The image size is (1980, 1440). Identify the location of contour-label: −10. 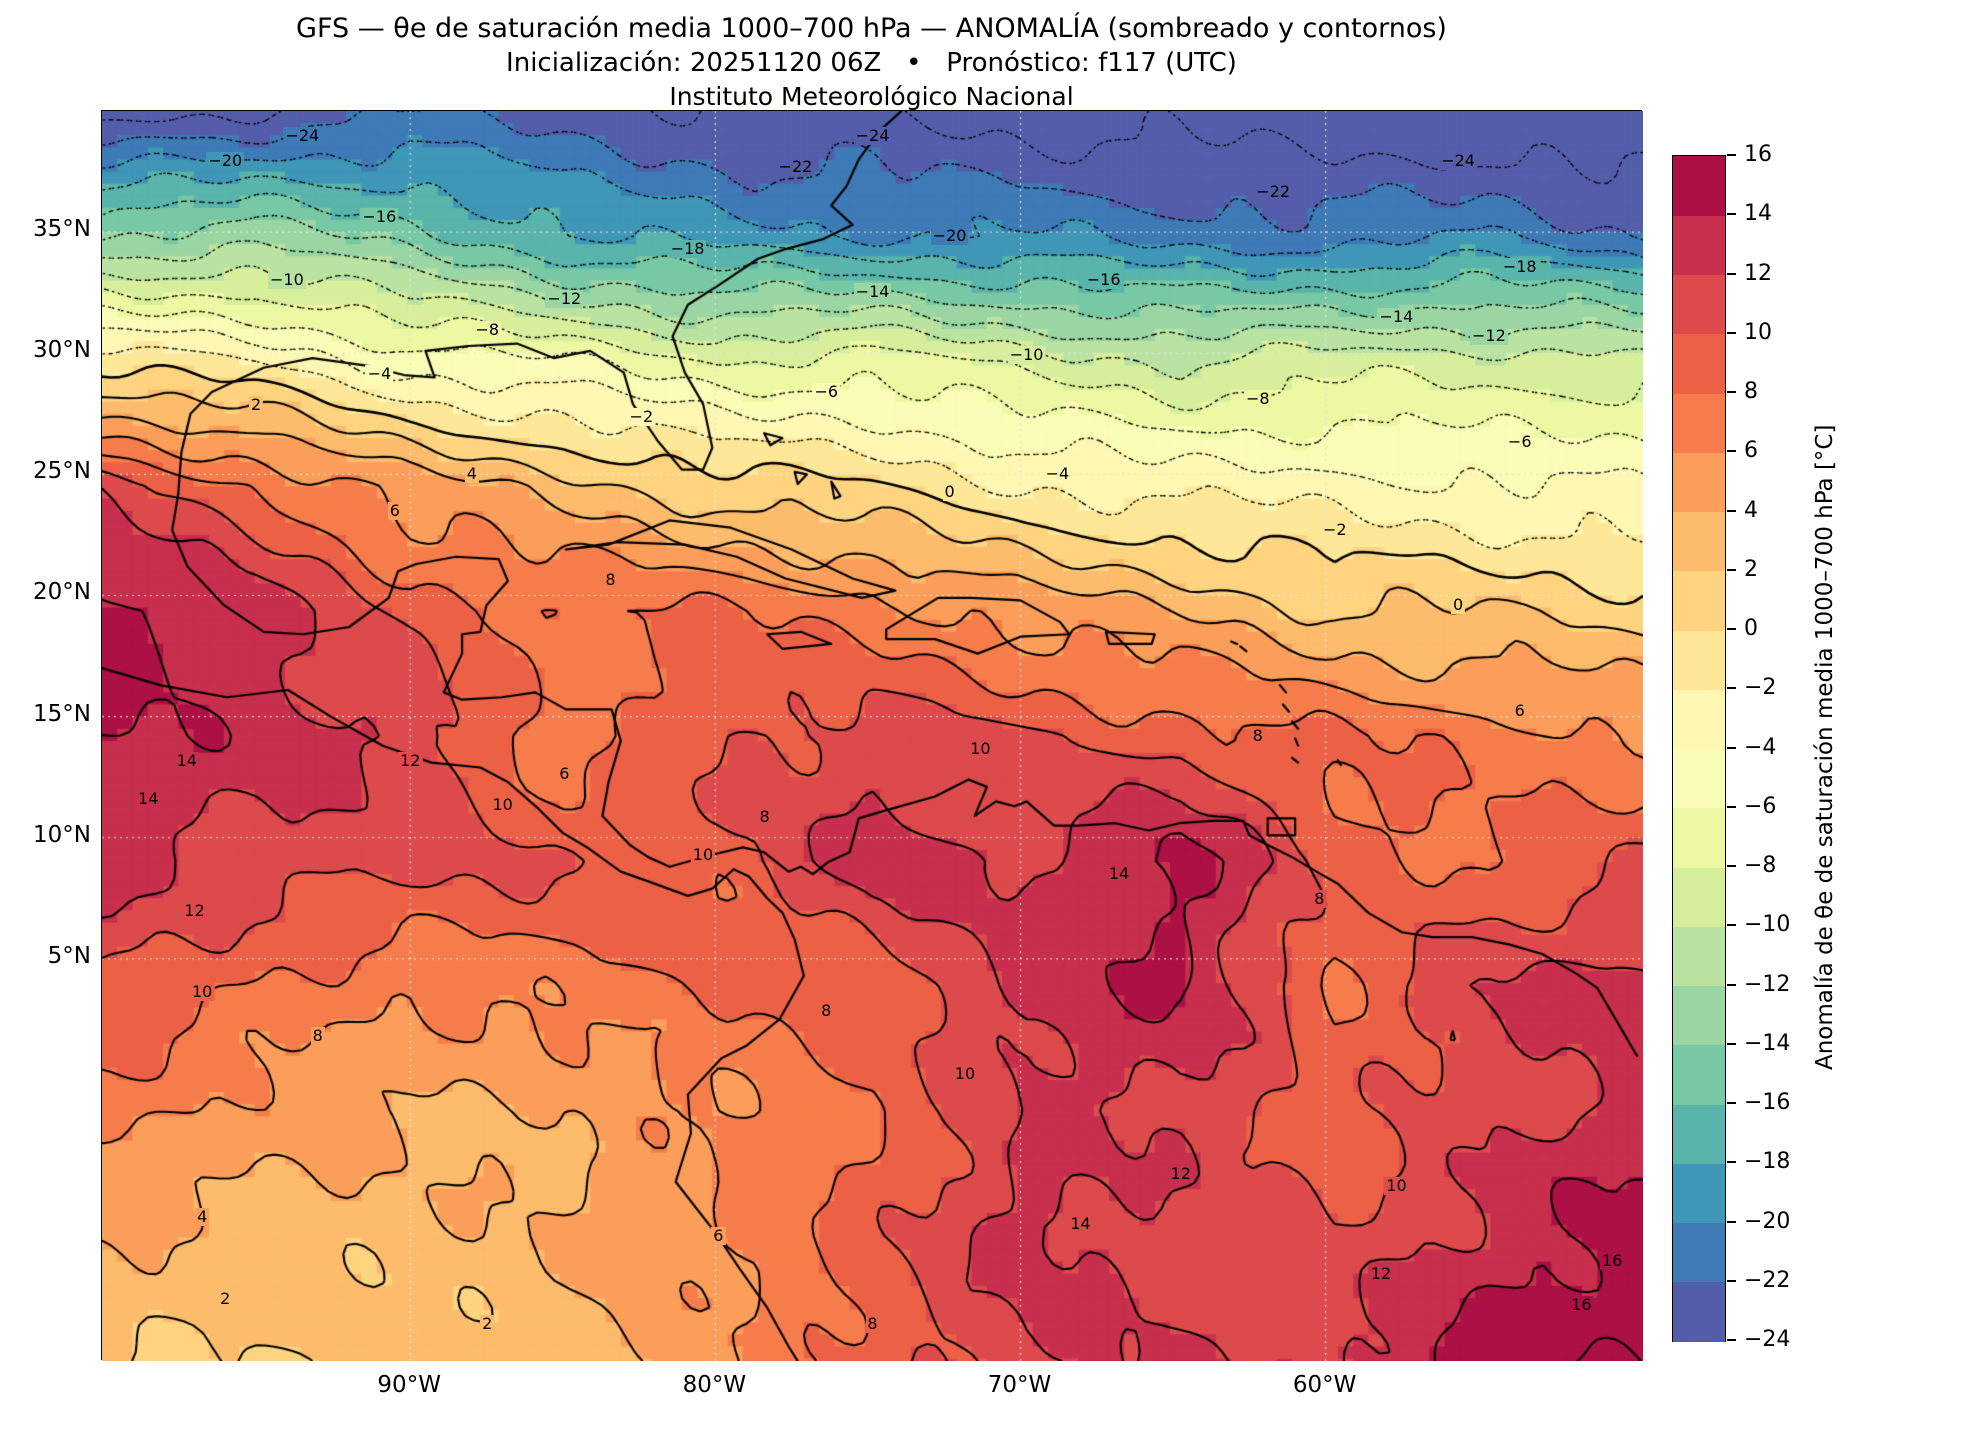
(287, 279).